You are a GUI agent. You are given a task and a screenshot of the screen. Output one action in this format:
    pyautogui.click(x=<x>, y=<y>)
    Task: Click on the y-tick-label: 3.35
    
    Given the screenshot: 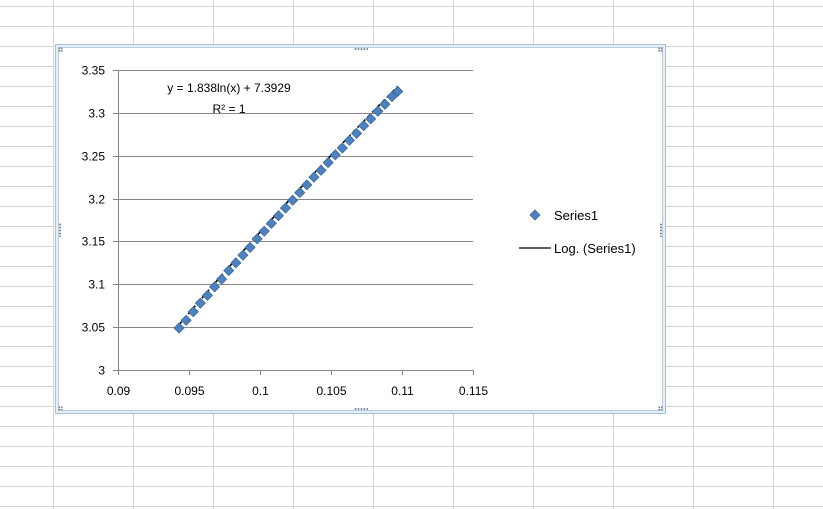 What is the action you would take?
    pyautogui.click(x=94, y=71)
    